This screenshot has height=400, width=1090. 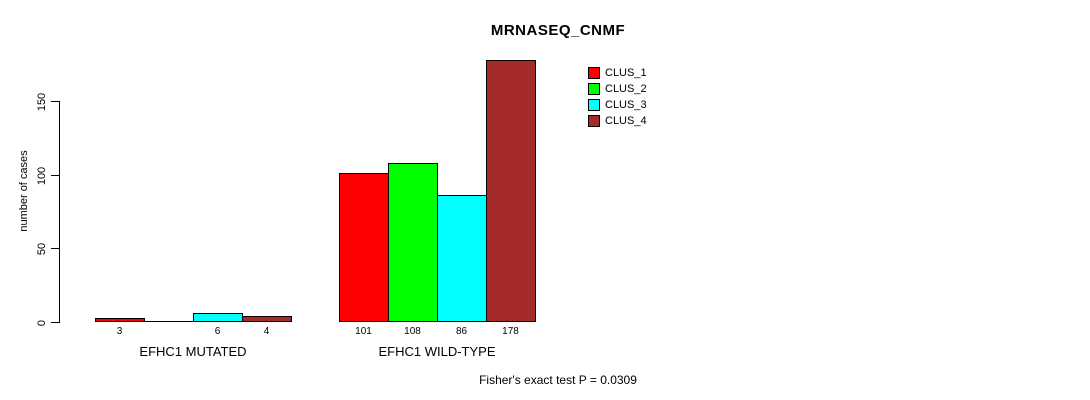 I want to click on legend-item-clus_1: CLUS_1, so click(x=617, y=73).